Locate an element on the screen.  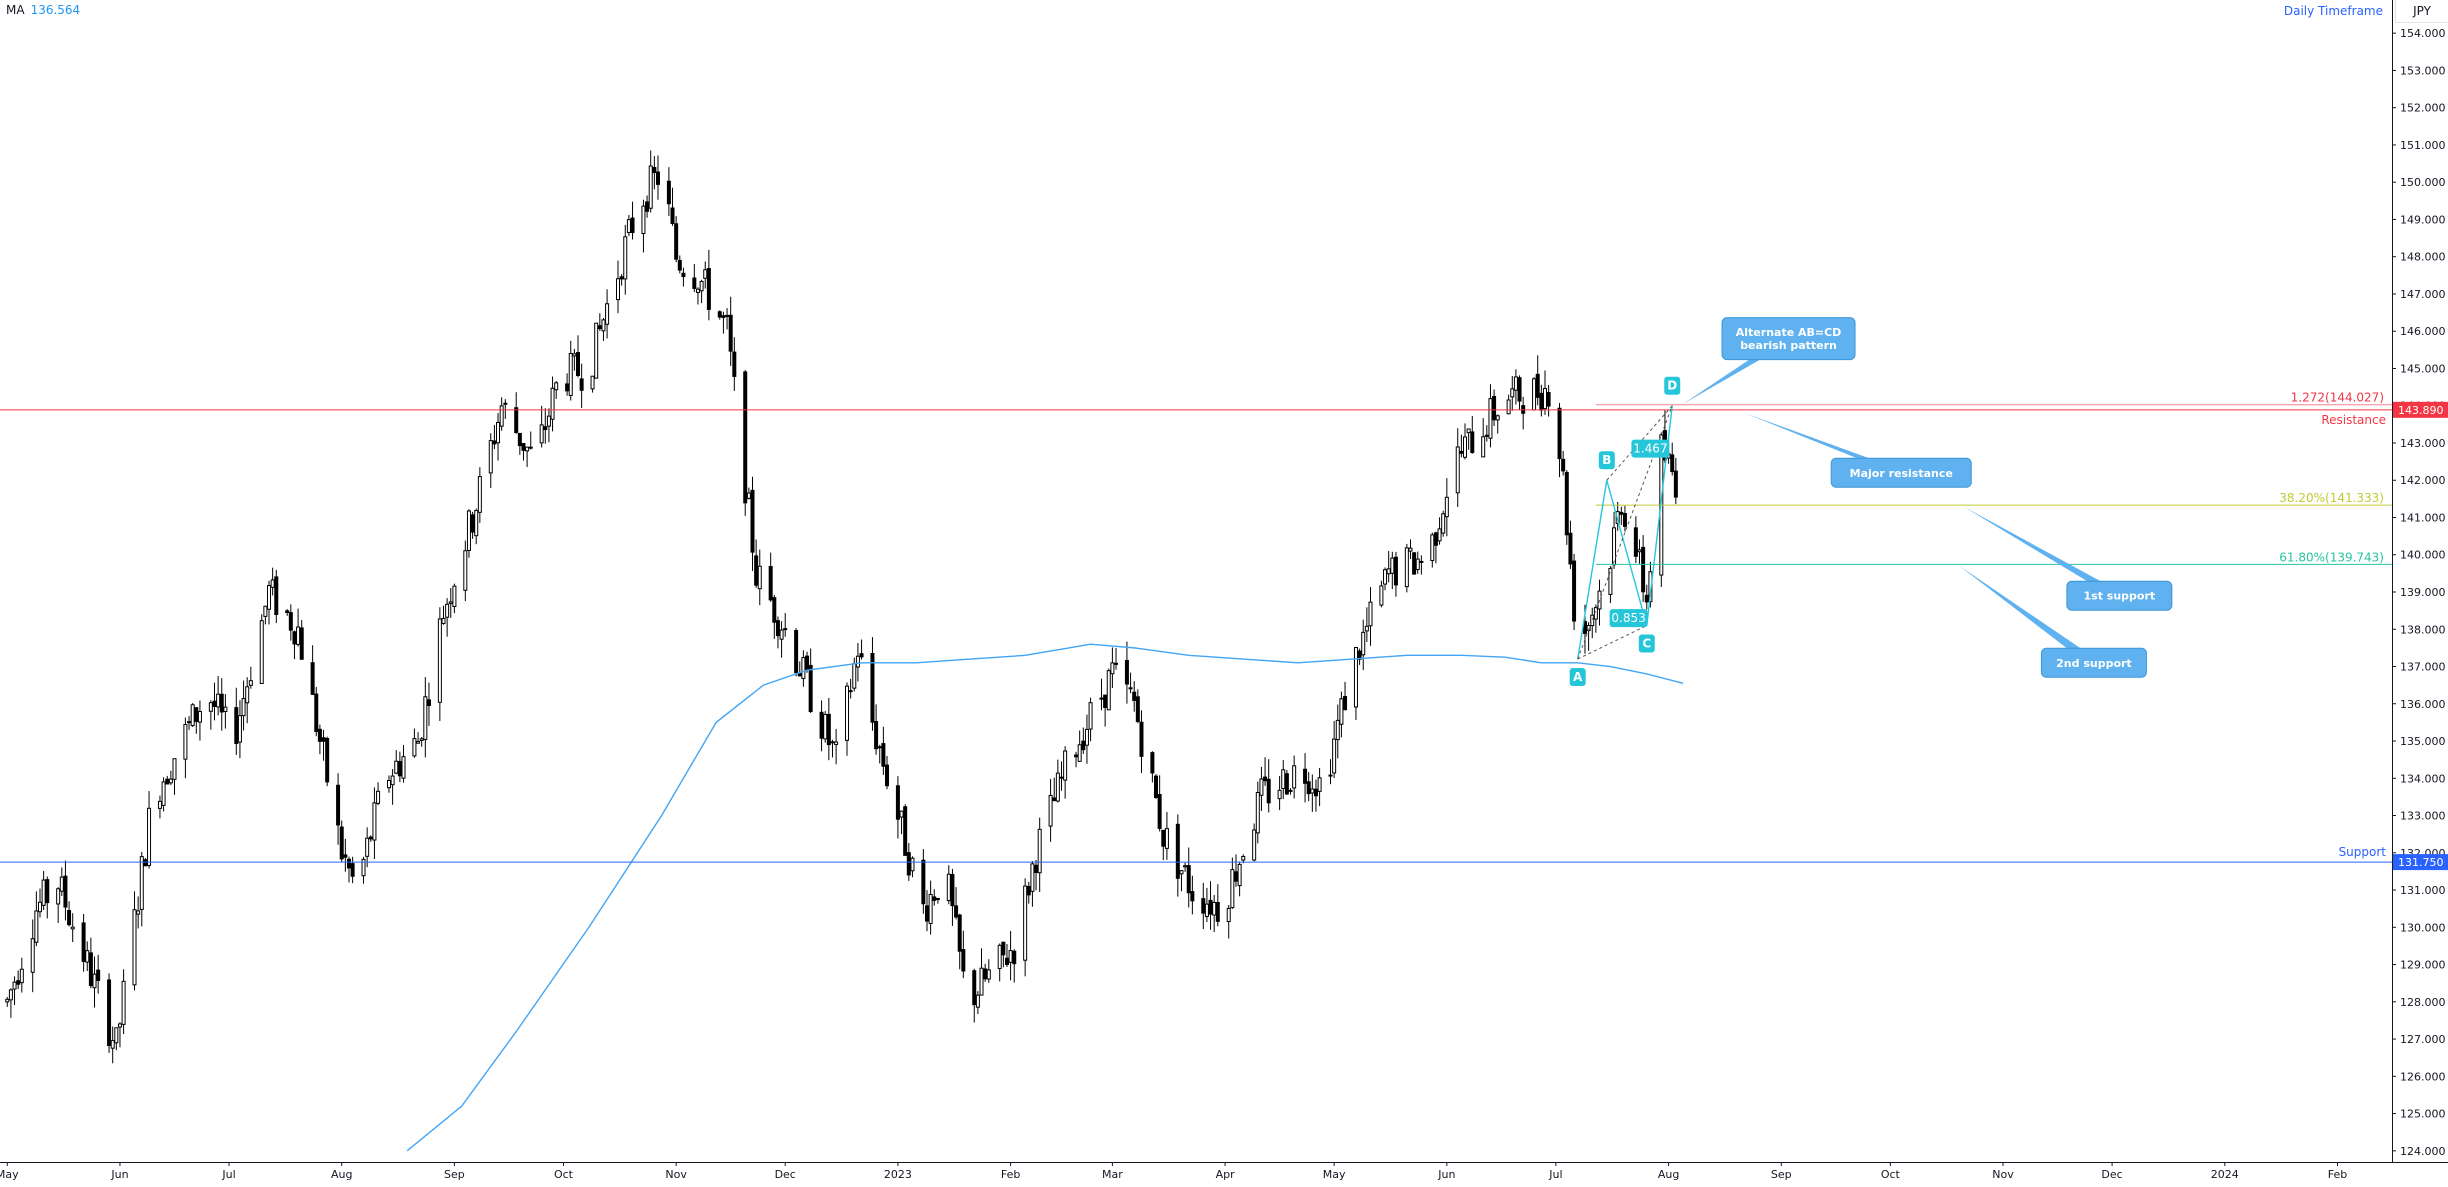
time-tick-label: Sep is located at coordinates (1781, 1174).